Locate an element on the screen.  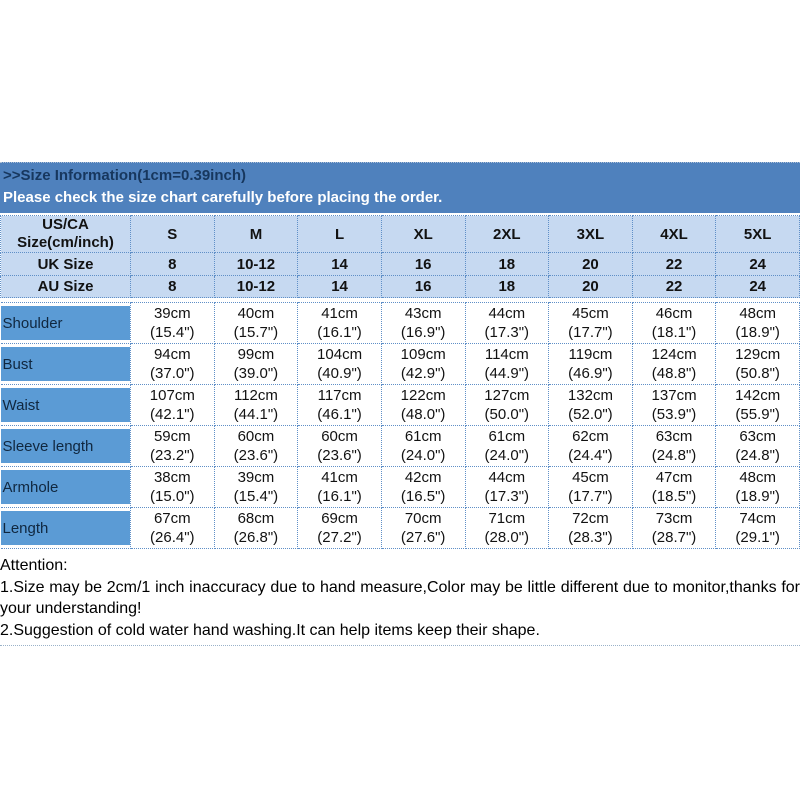
size-column-header: L is located at coordinates (339, 234).